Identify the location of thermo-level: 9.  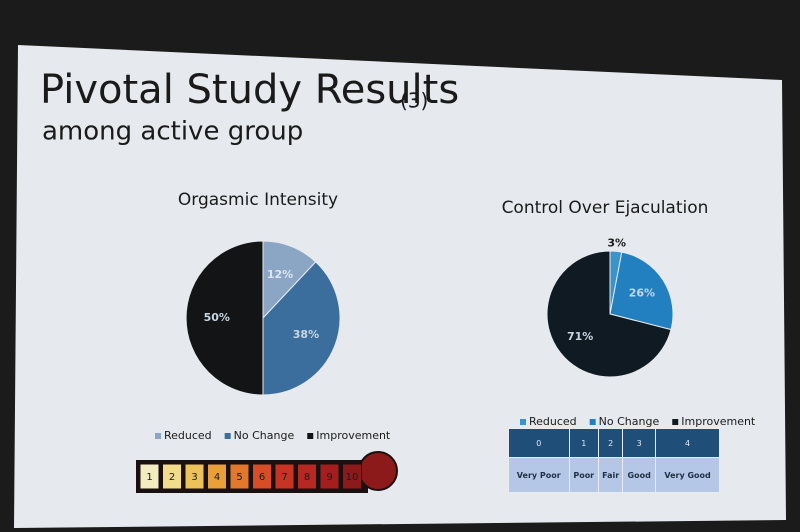
(329, 477).